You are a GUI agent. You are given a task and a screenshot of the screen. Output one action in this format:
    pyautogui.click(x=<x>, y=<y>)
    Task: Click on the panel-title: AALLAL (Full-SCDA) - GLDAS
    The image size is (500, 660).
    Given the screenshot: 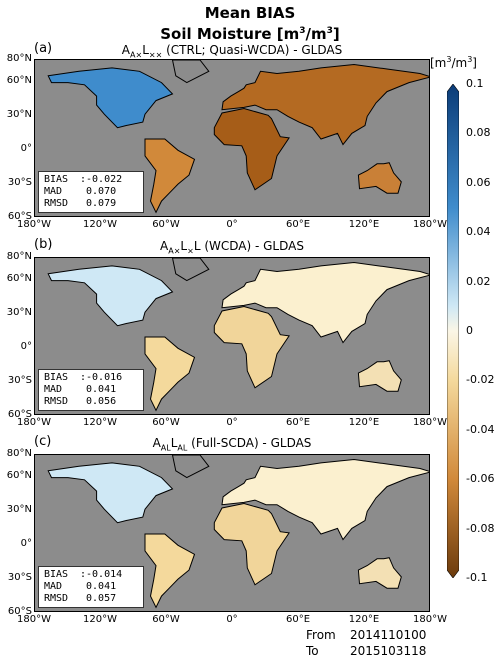 What is the action you would take?
    pyautogui.click(x=232, y=444)
    